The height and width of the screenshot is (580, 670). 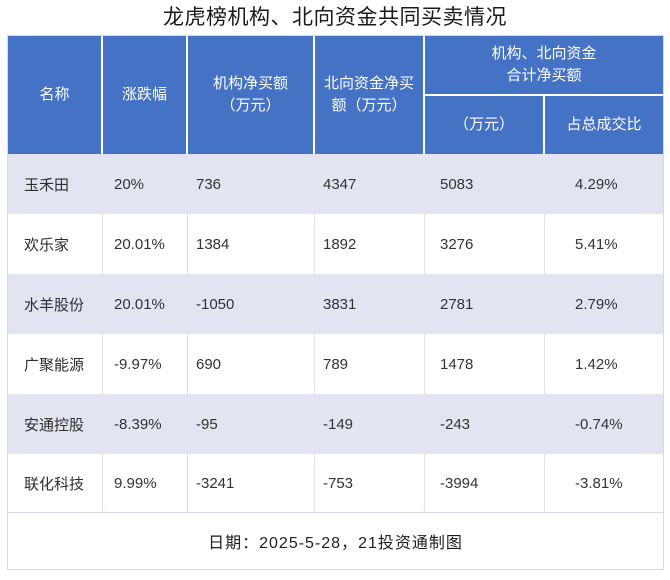 What do you see at coordinates (485, 125) in the screenshot?
I see `header-cell-group-amount: （万元）` at bounding box center [485, 125].